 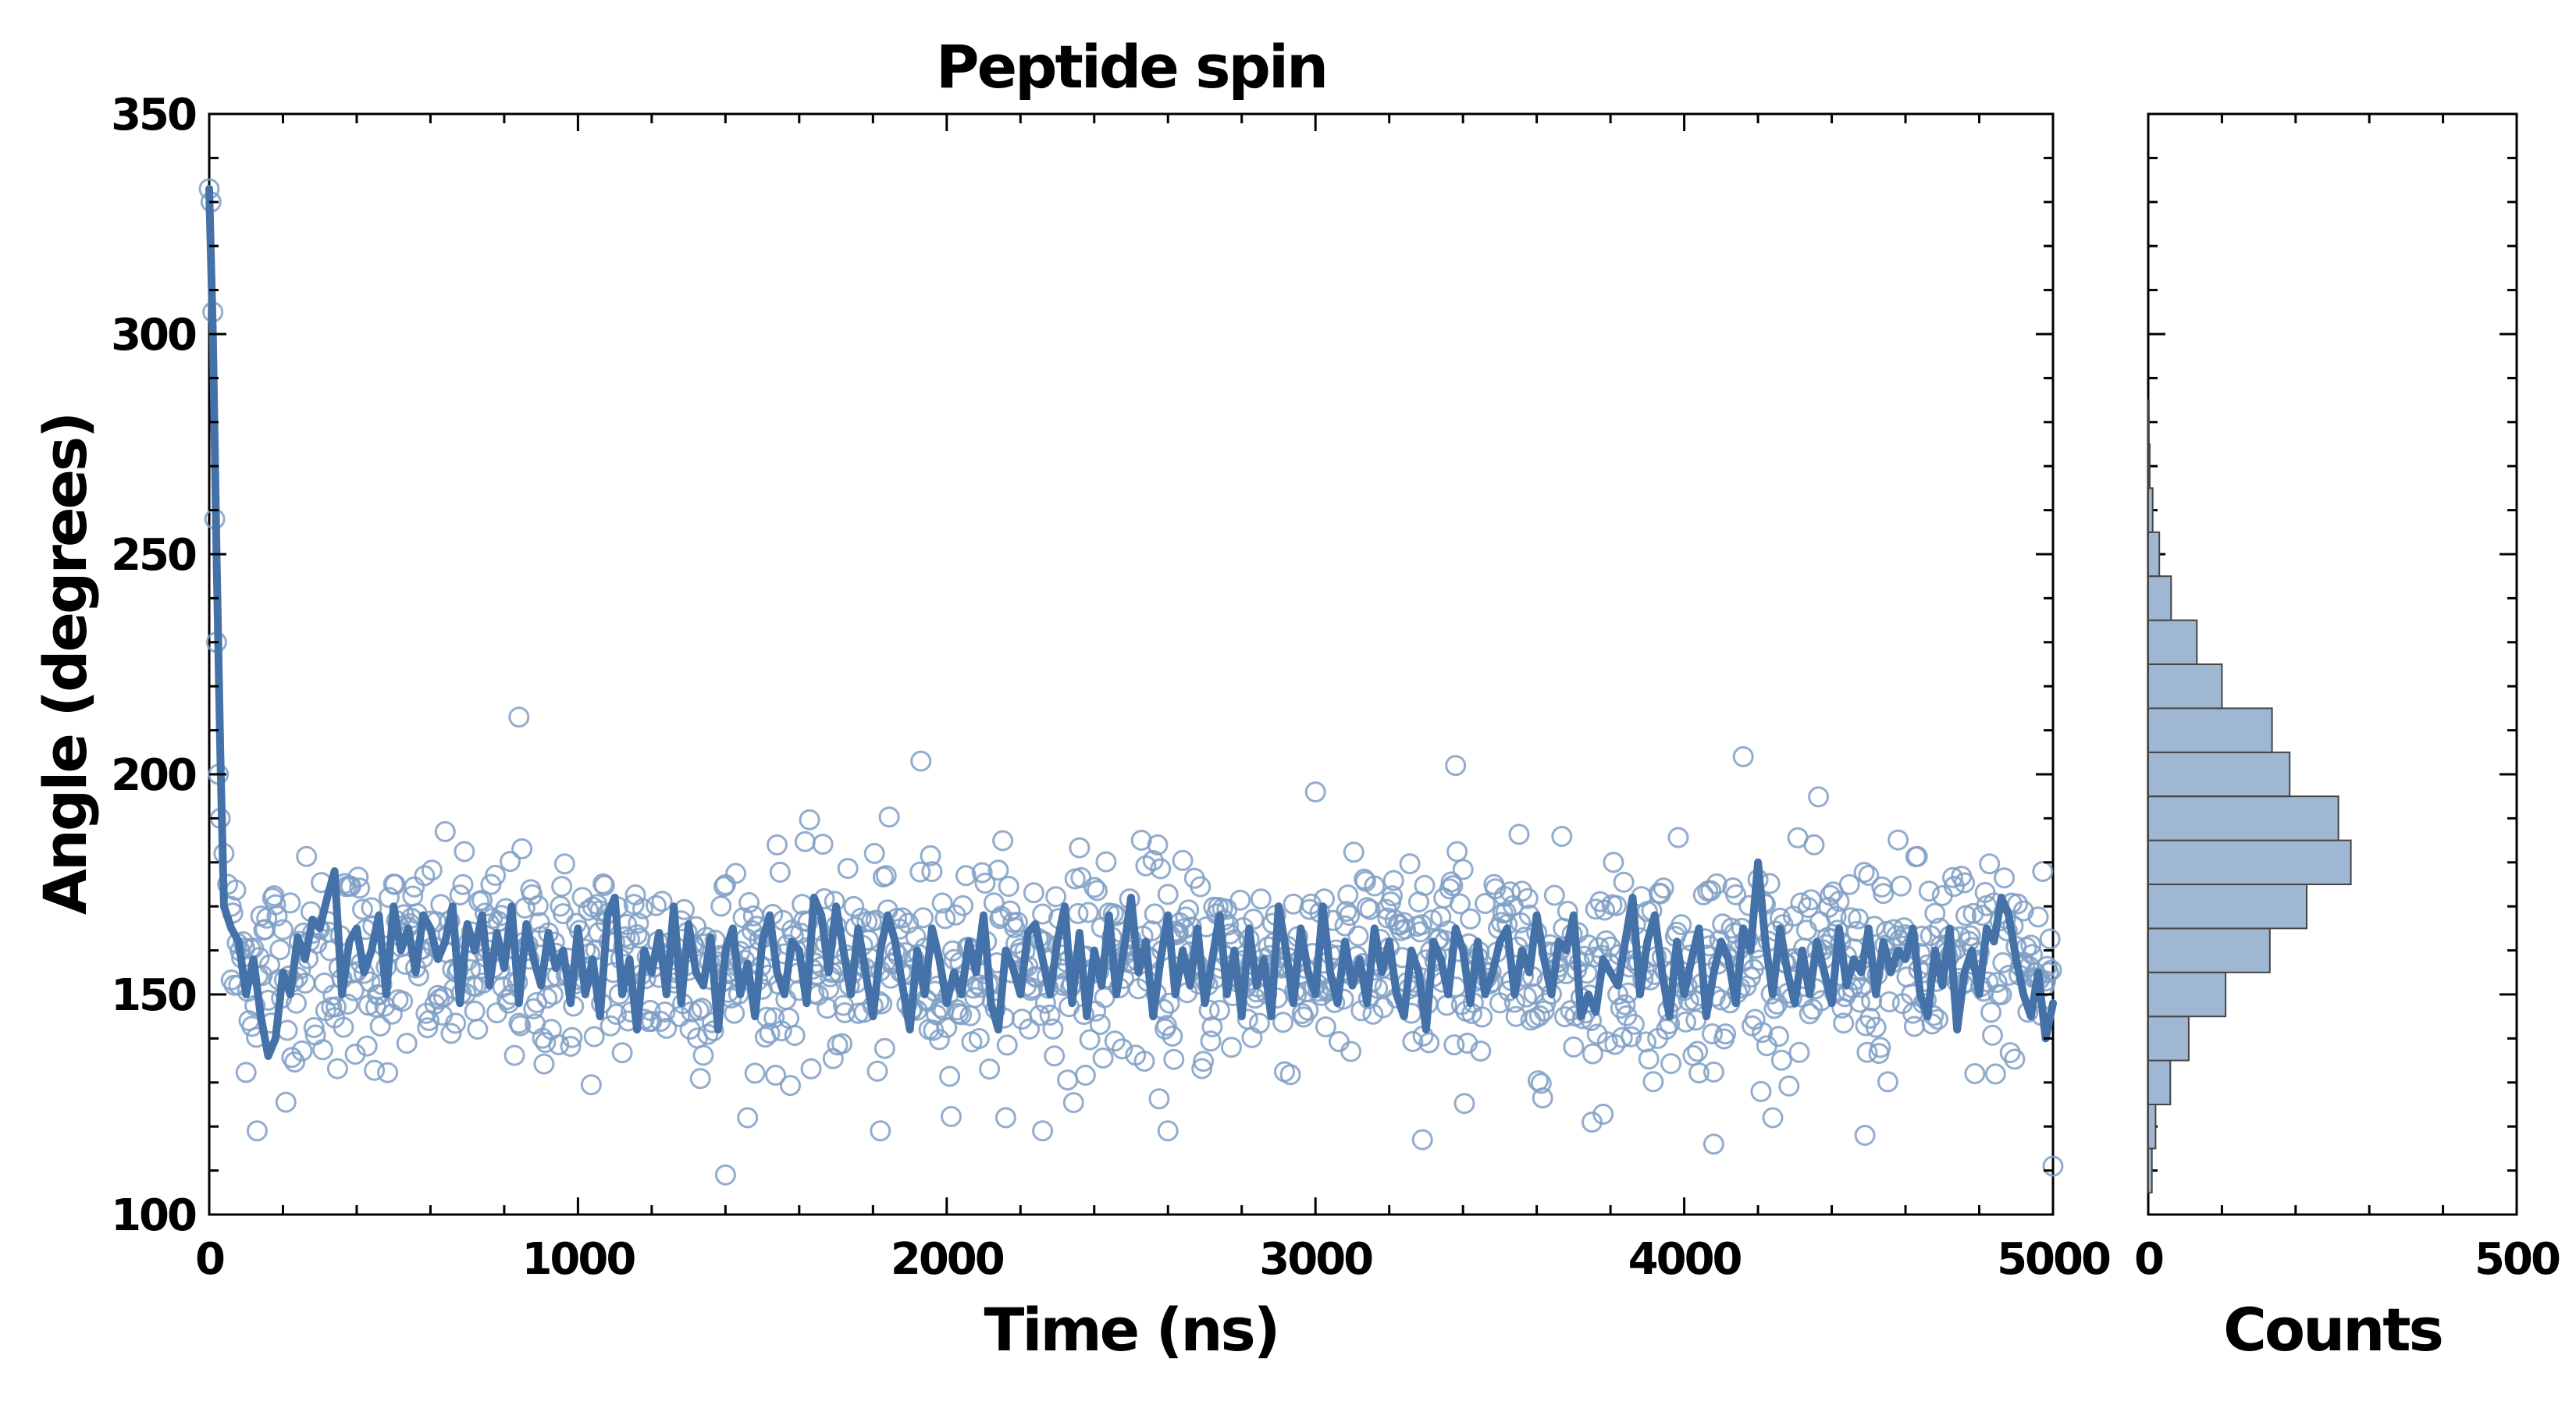 What do you see at coordinates (153, 555) in the screenshot?
I see `y-tick-label: 250` at bounding box center [153, 555].